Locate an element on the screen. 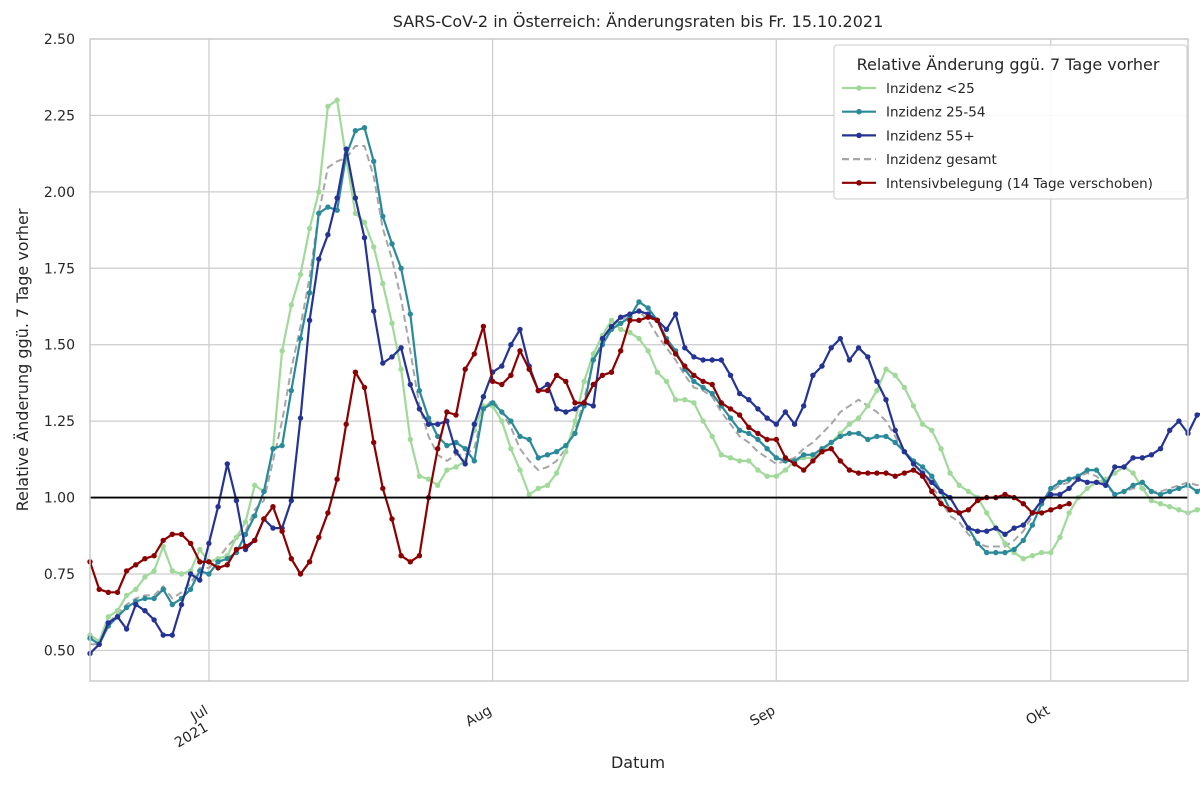  legend-label: Intensivbelegung (14 Tage verschoben) is located at coordinates (1019, 184).